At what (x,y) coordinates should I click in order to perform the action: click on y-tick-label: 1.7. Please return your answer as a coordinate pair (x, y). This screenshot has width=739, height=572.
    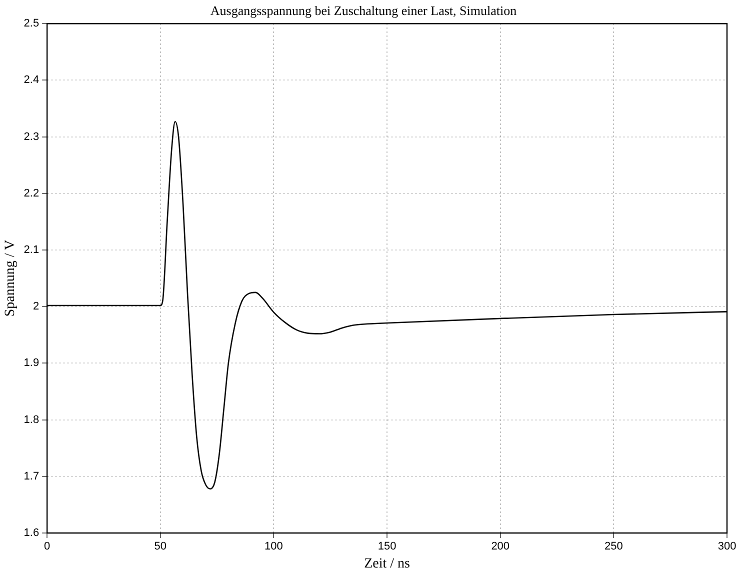
    Looking at the image, I should click on (32, 476).